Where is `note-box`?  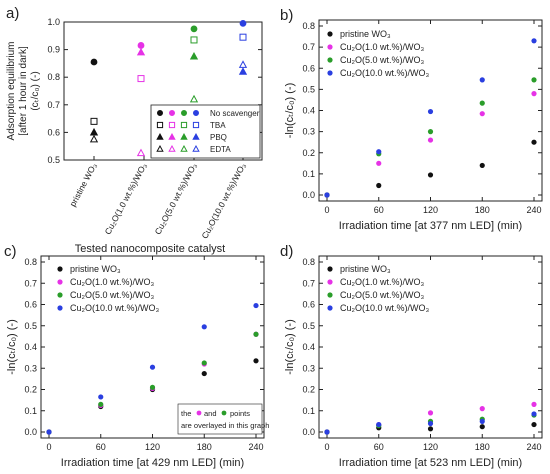 note-box is located at coordinates (220, 419).